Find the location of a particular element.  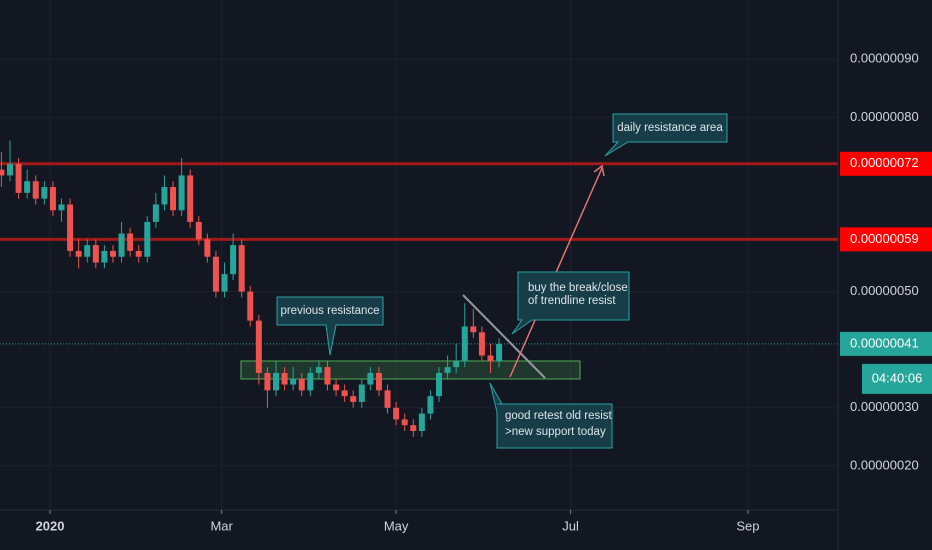

note-daily: daily resistance area is located at coordinates (666, 135).